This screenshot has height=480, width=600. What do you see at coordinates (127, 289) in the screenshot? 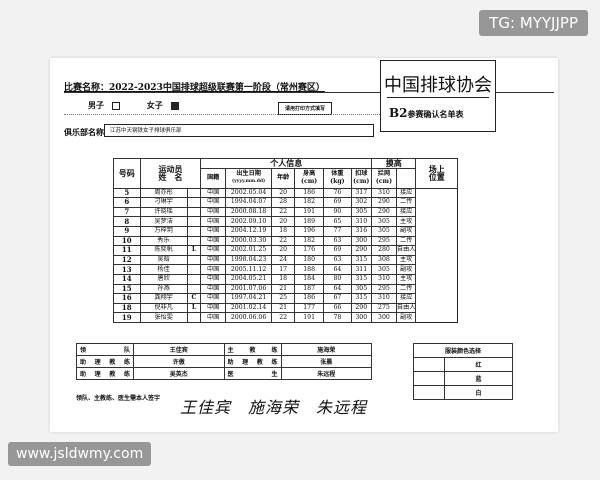
I see `cell-no: 15` at bounding box center [127, 289].